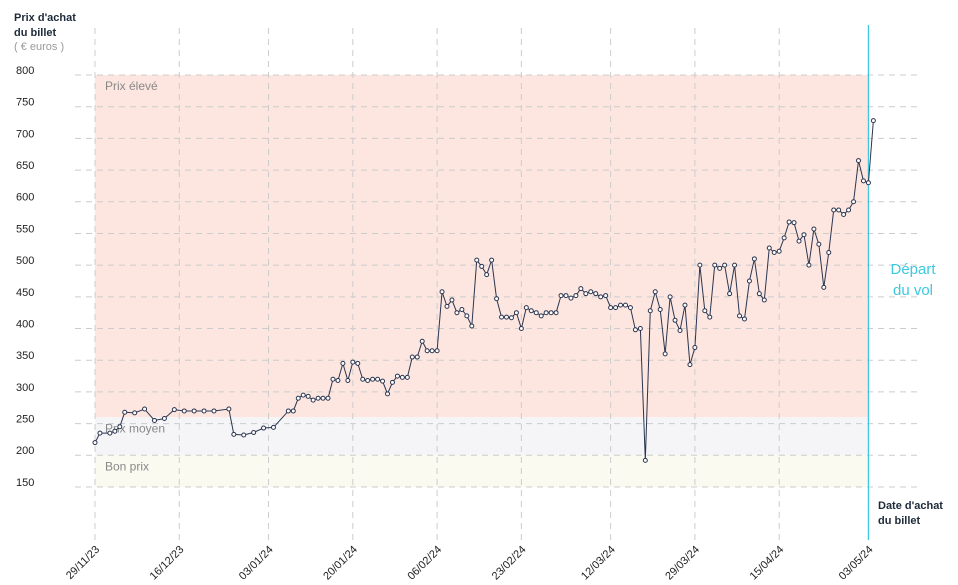 The width and height of the screenshot is (958, 585). Describe the element at coordinates (39, 47) in the screenshot. I see `y-axis-unit: ( € euros )` at that location.